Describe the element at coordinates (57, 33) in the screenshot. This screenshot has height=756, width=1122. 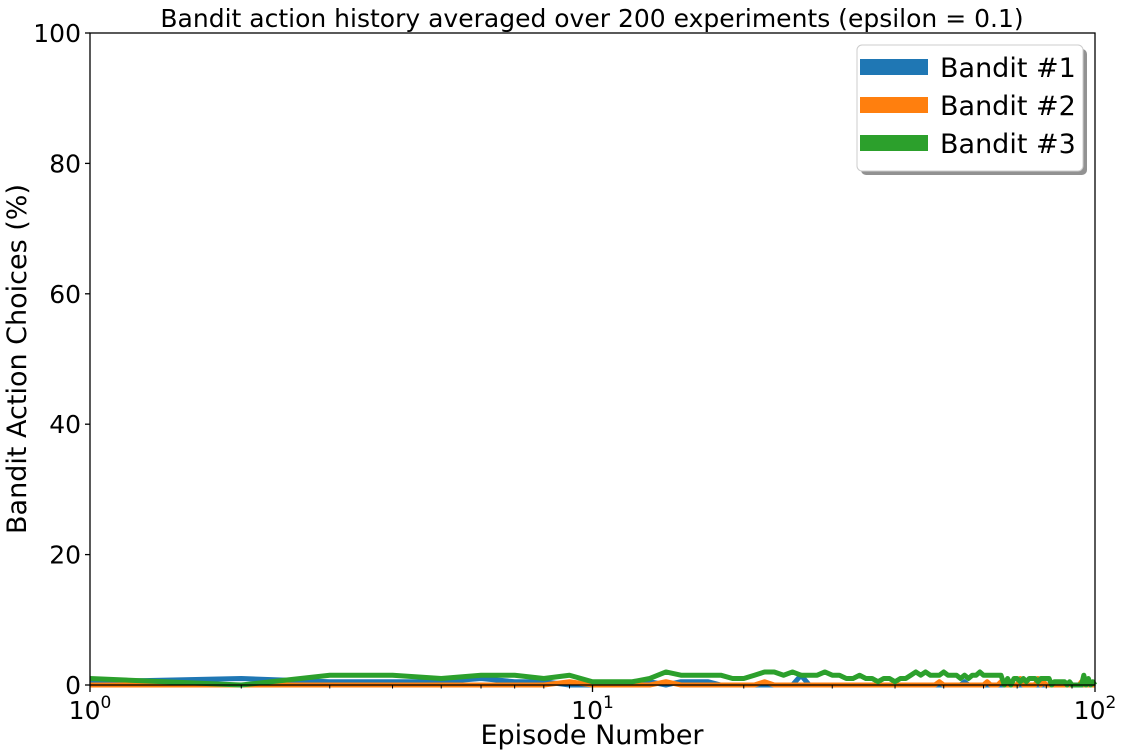
I see `y-tick-label: 100` at that location.